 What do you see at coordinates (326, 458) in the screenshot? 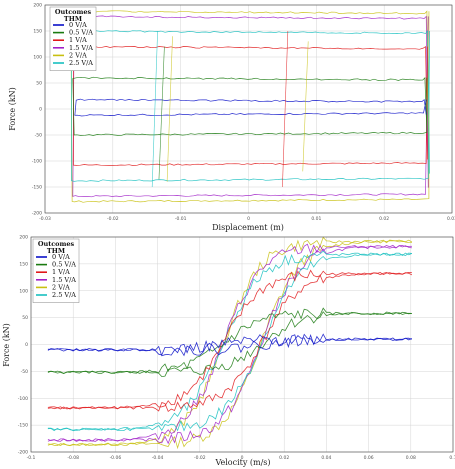
I see `x-tick-label: 0.04` at bounding box center [326, 458].